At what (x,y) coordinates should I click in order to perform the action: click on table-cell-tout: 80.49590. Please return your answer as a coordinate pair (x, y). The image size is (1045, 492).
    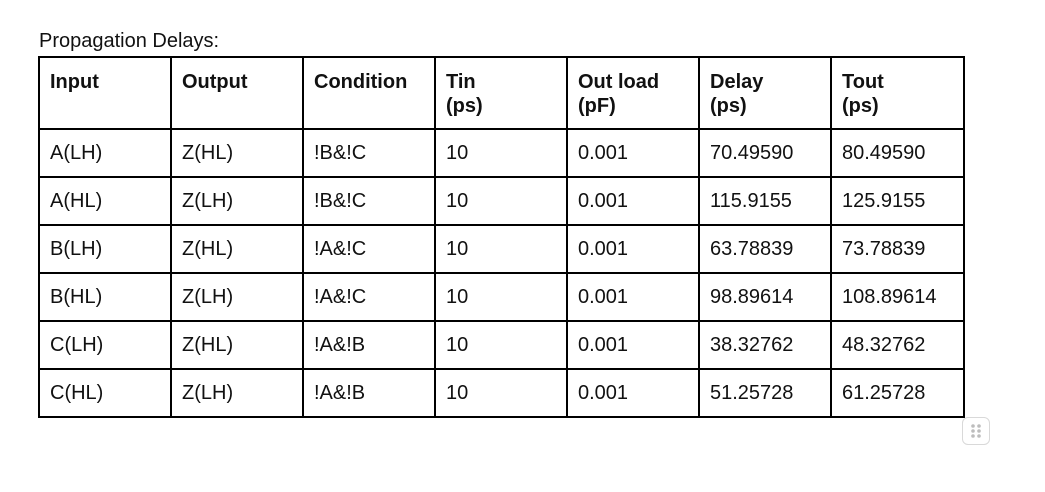
    Looking at the image, I should click on (897, 153).